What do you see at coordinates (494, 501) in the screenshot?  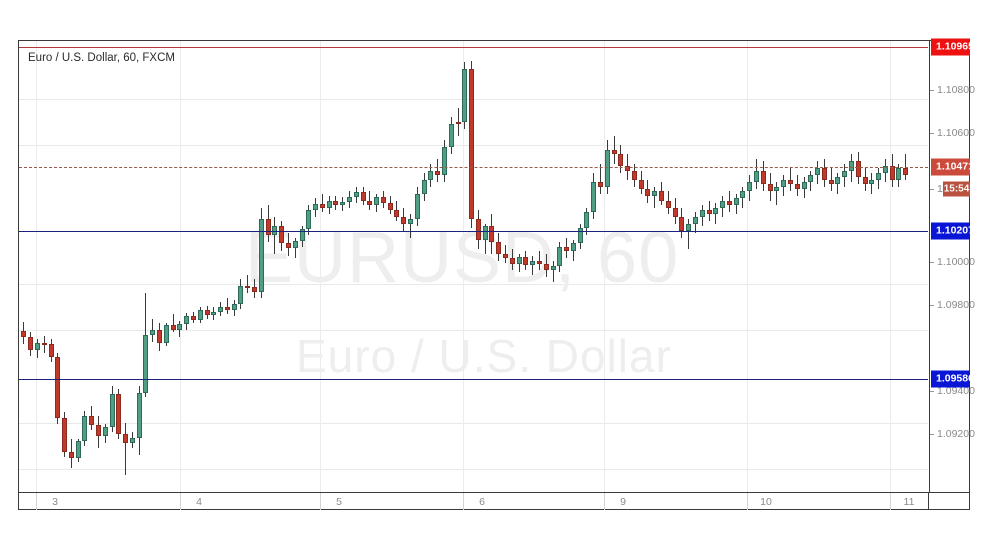 I see `time-scale: 3 4 5 6 9 10 11` at bounding box center [494, 501].